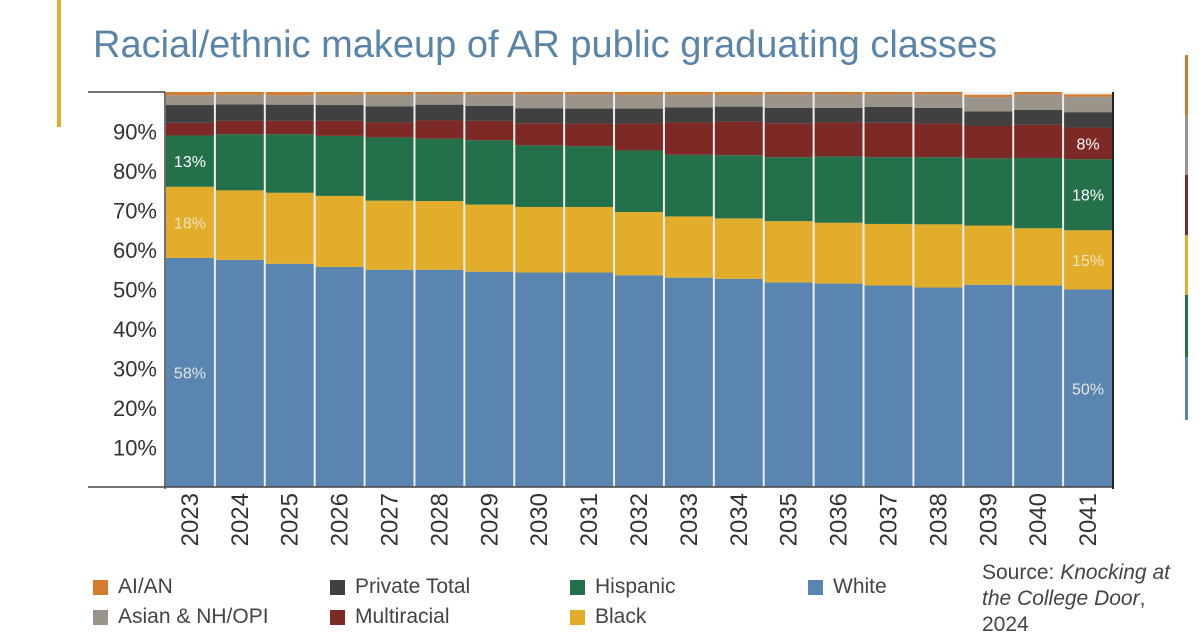 The image size is (1201, 640). What do you see at coordinates (289, 228) in the screenshot?
I see `bar-segment-black-2025` at bounding box center [289, 228].